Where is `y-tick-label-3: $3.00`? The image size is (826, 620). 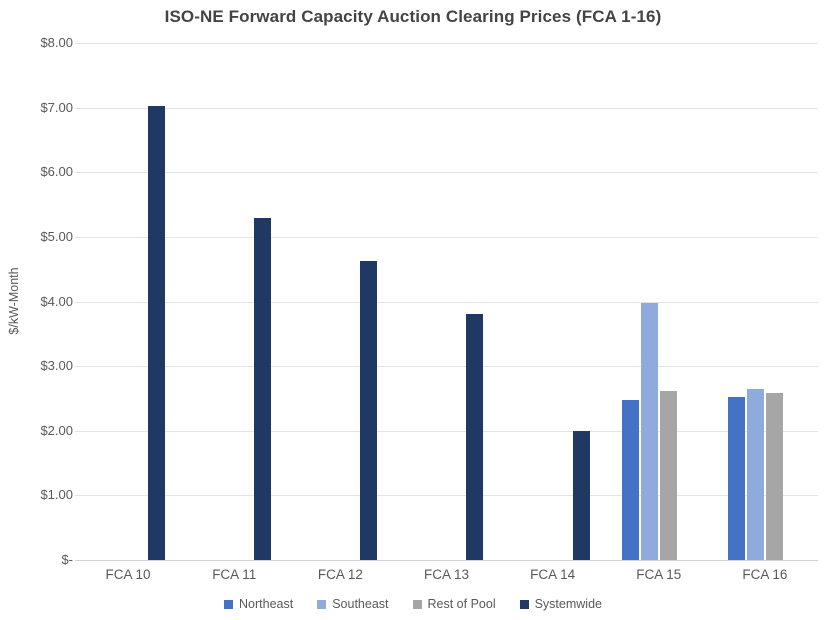 y-tick-label-3: $3.00 is located at coordinates (56, 366).